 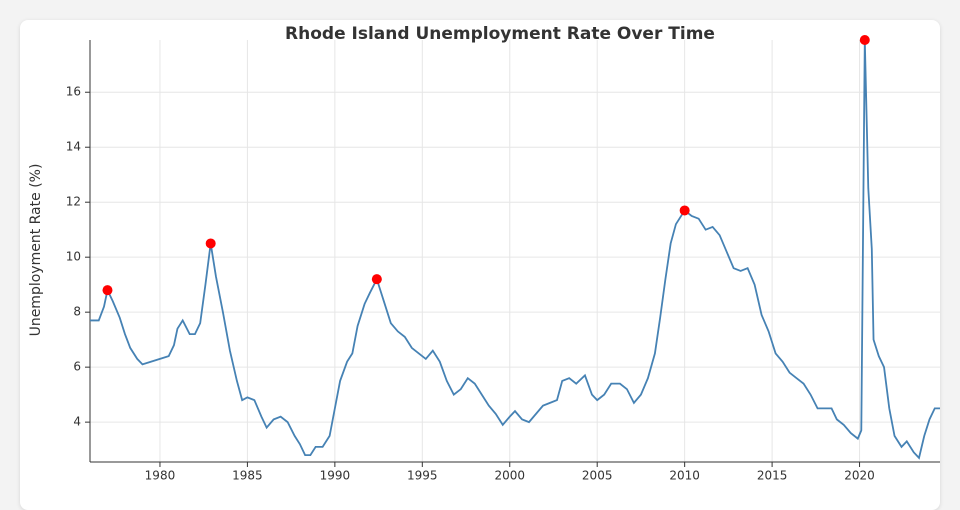 What do you see at coordinates (597, 476) in the screenshot?
I see `x-tick-label: 2005` at bounding box center [597, 476].